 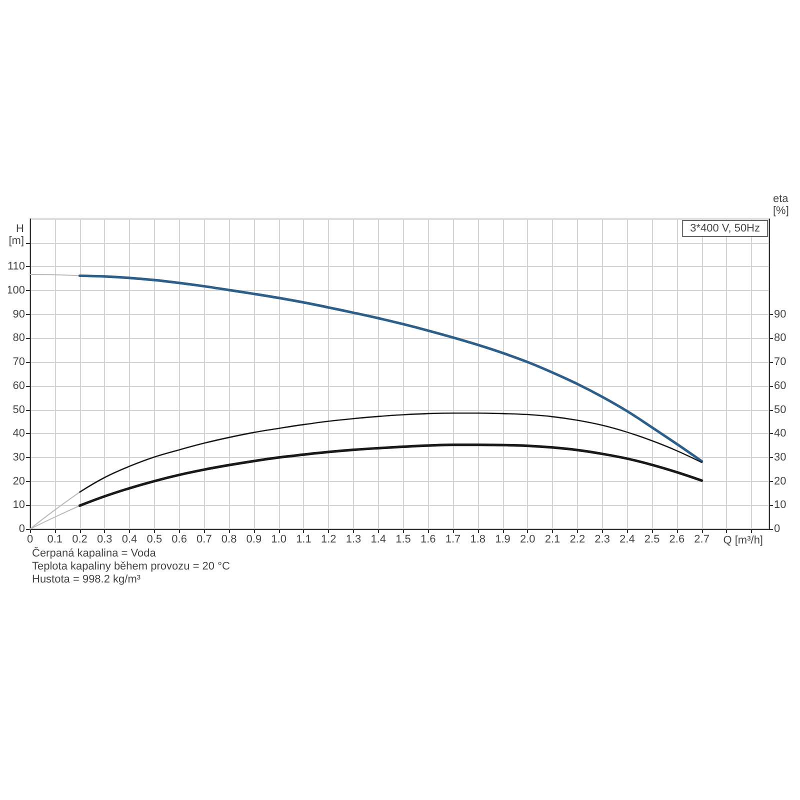 What do you see at coordinates (204, 540) in the screenshot?
I see `x-tick-label: 0.7` at bounding box center [204, 540].